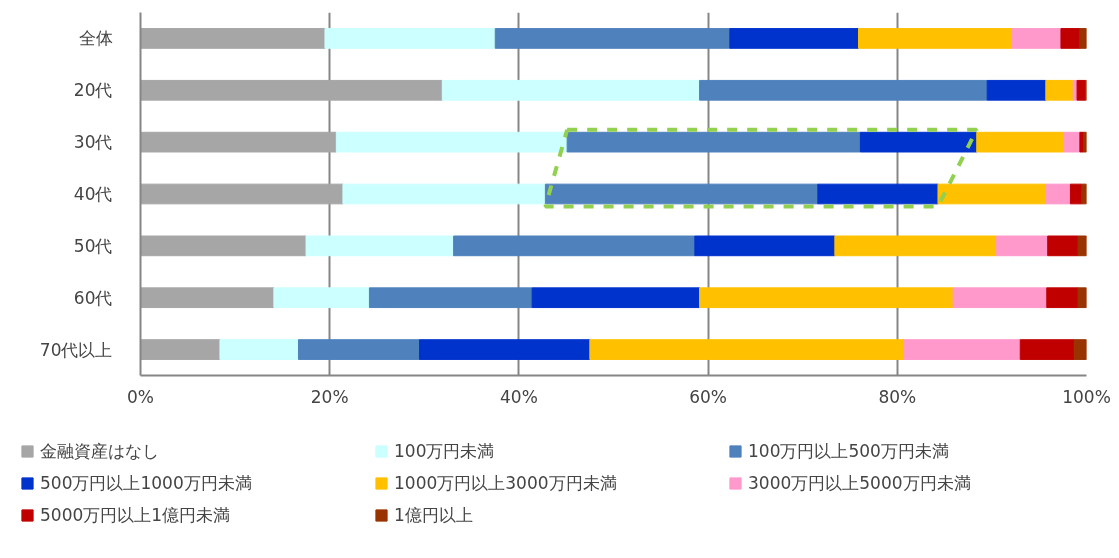 This screenshot has height=558, width=1119. Describe the element at coordinates (93, 90) in the screenshot. I see `y-tick-label: 20代` at that location.